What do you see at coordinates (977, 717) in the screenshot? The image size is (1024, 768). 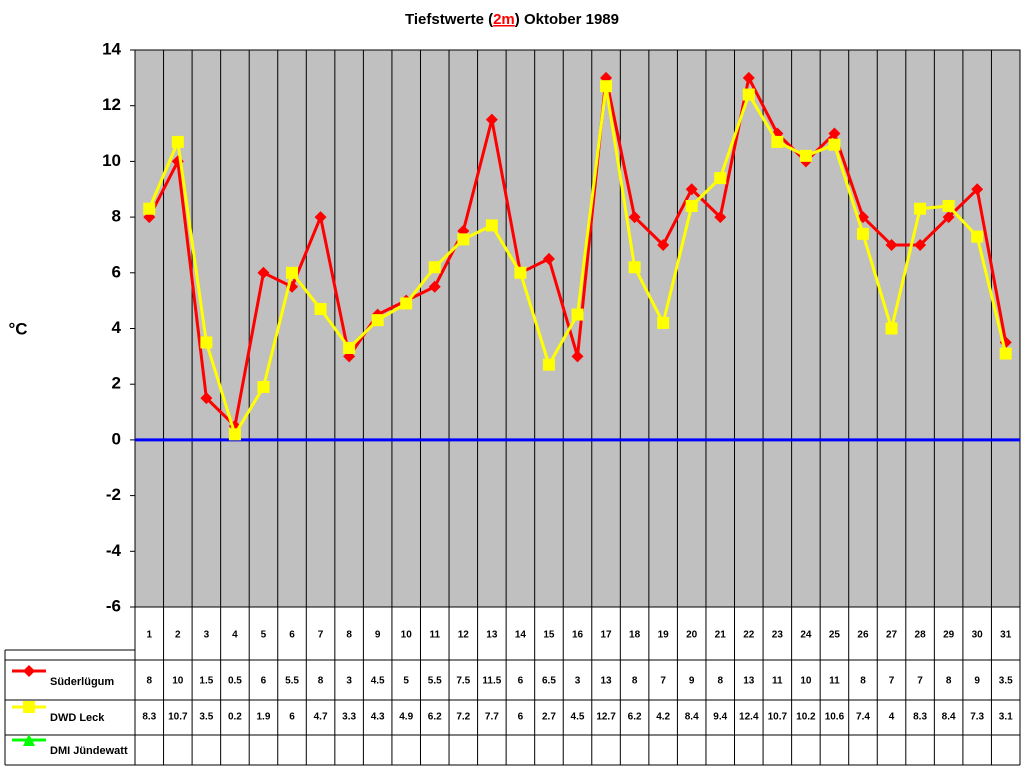 I see `table-cell: 7.3` at bounding box center [977, 717].